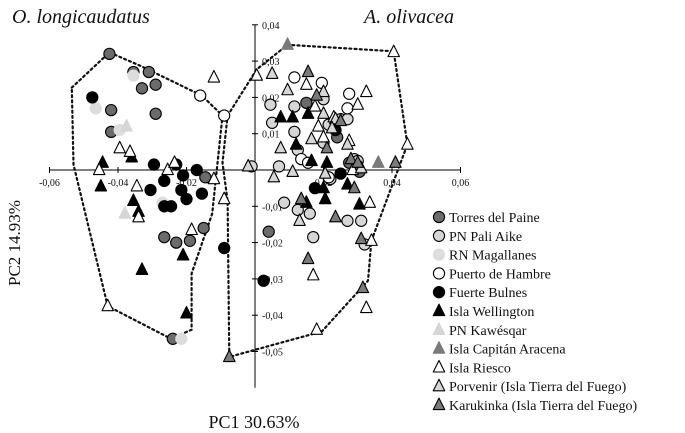 This screenshot has width=685, height=433. What do you see at coordinates (461, 183) in the screenshot?
I see `x-tick-label: 0,06` at bounding box center [461, 183].